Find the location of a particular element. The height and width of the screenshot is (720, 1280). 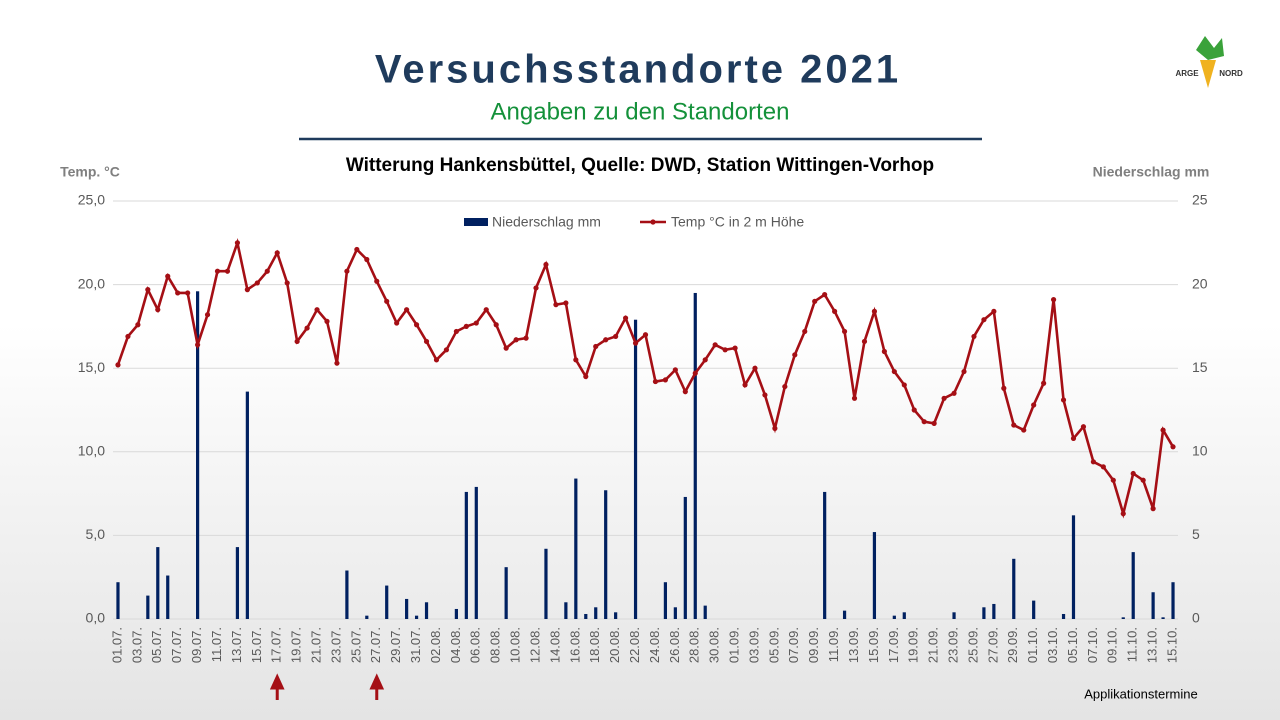

x-tick-label: 07.10. is located at coordinates (1092, 645).